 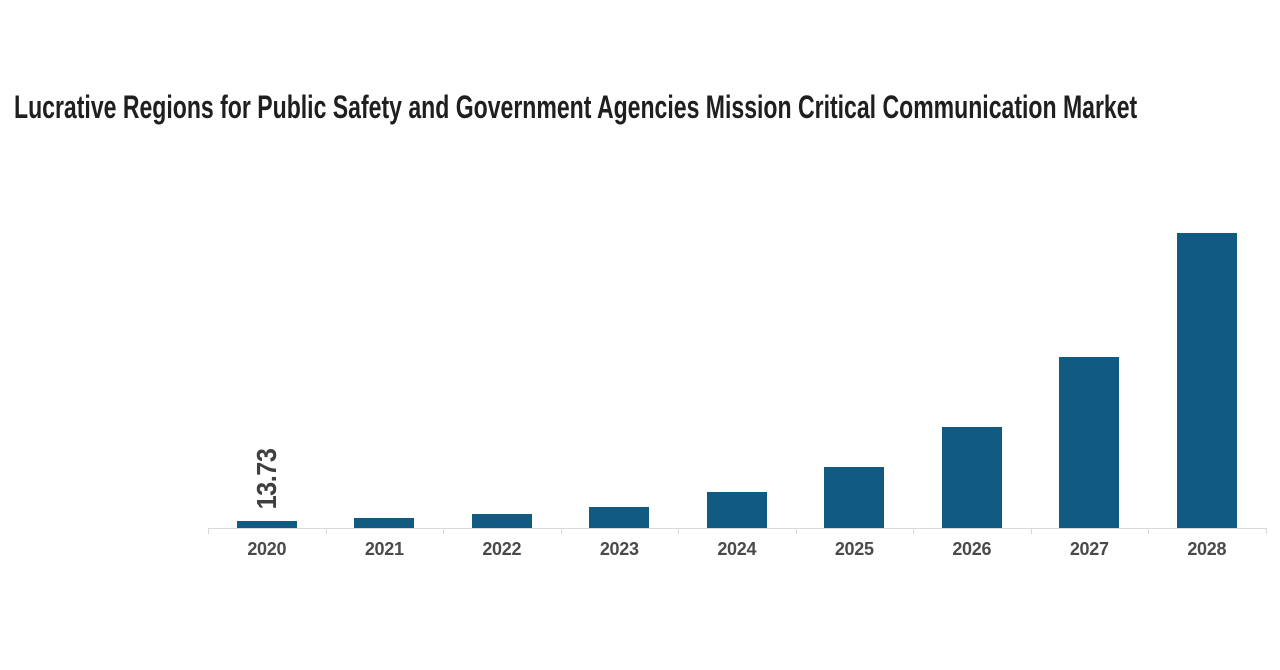 I want to click on x-axis-label-2021: 2021, so click(x=384, y=549).